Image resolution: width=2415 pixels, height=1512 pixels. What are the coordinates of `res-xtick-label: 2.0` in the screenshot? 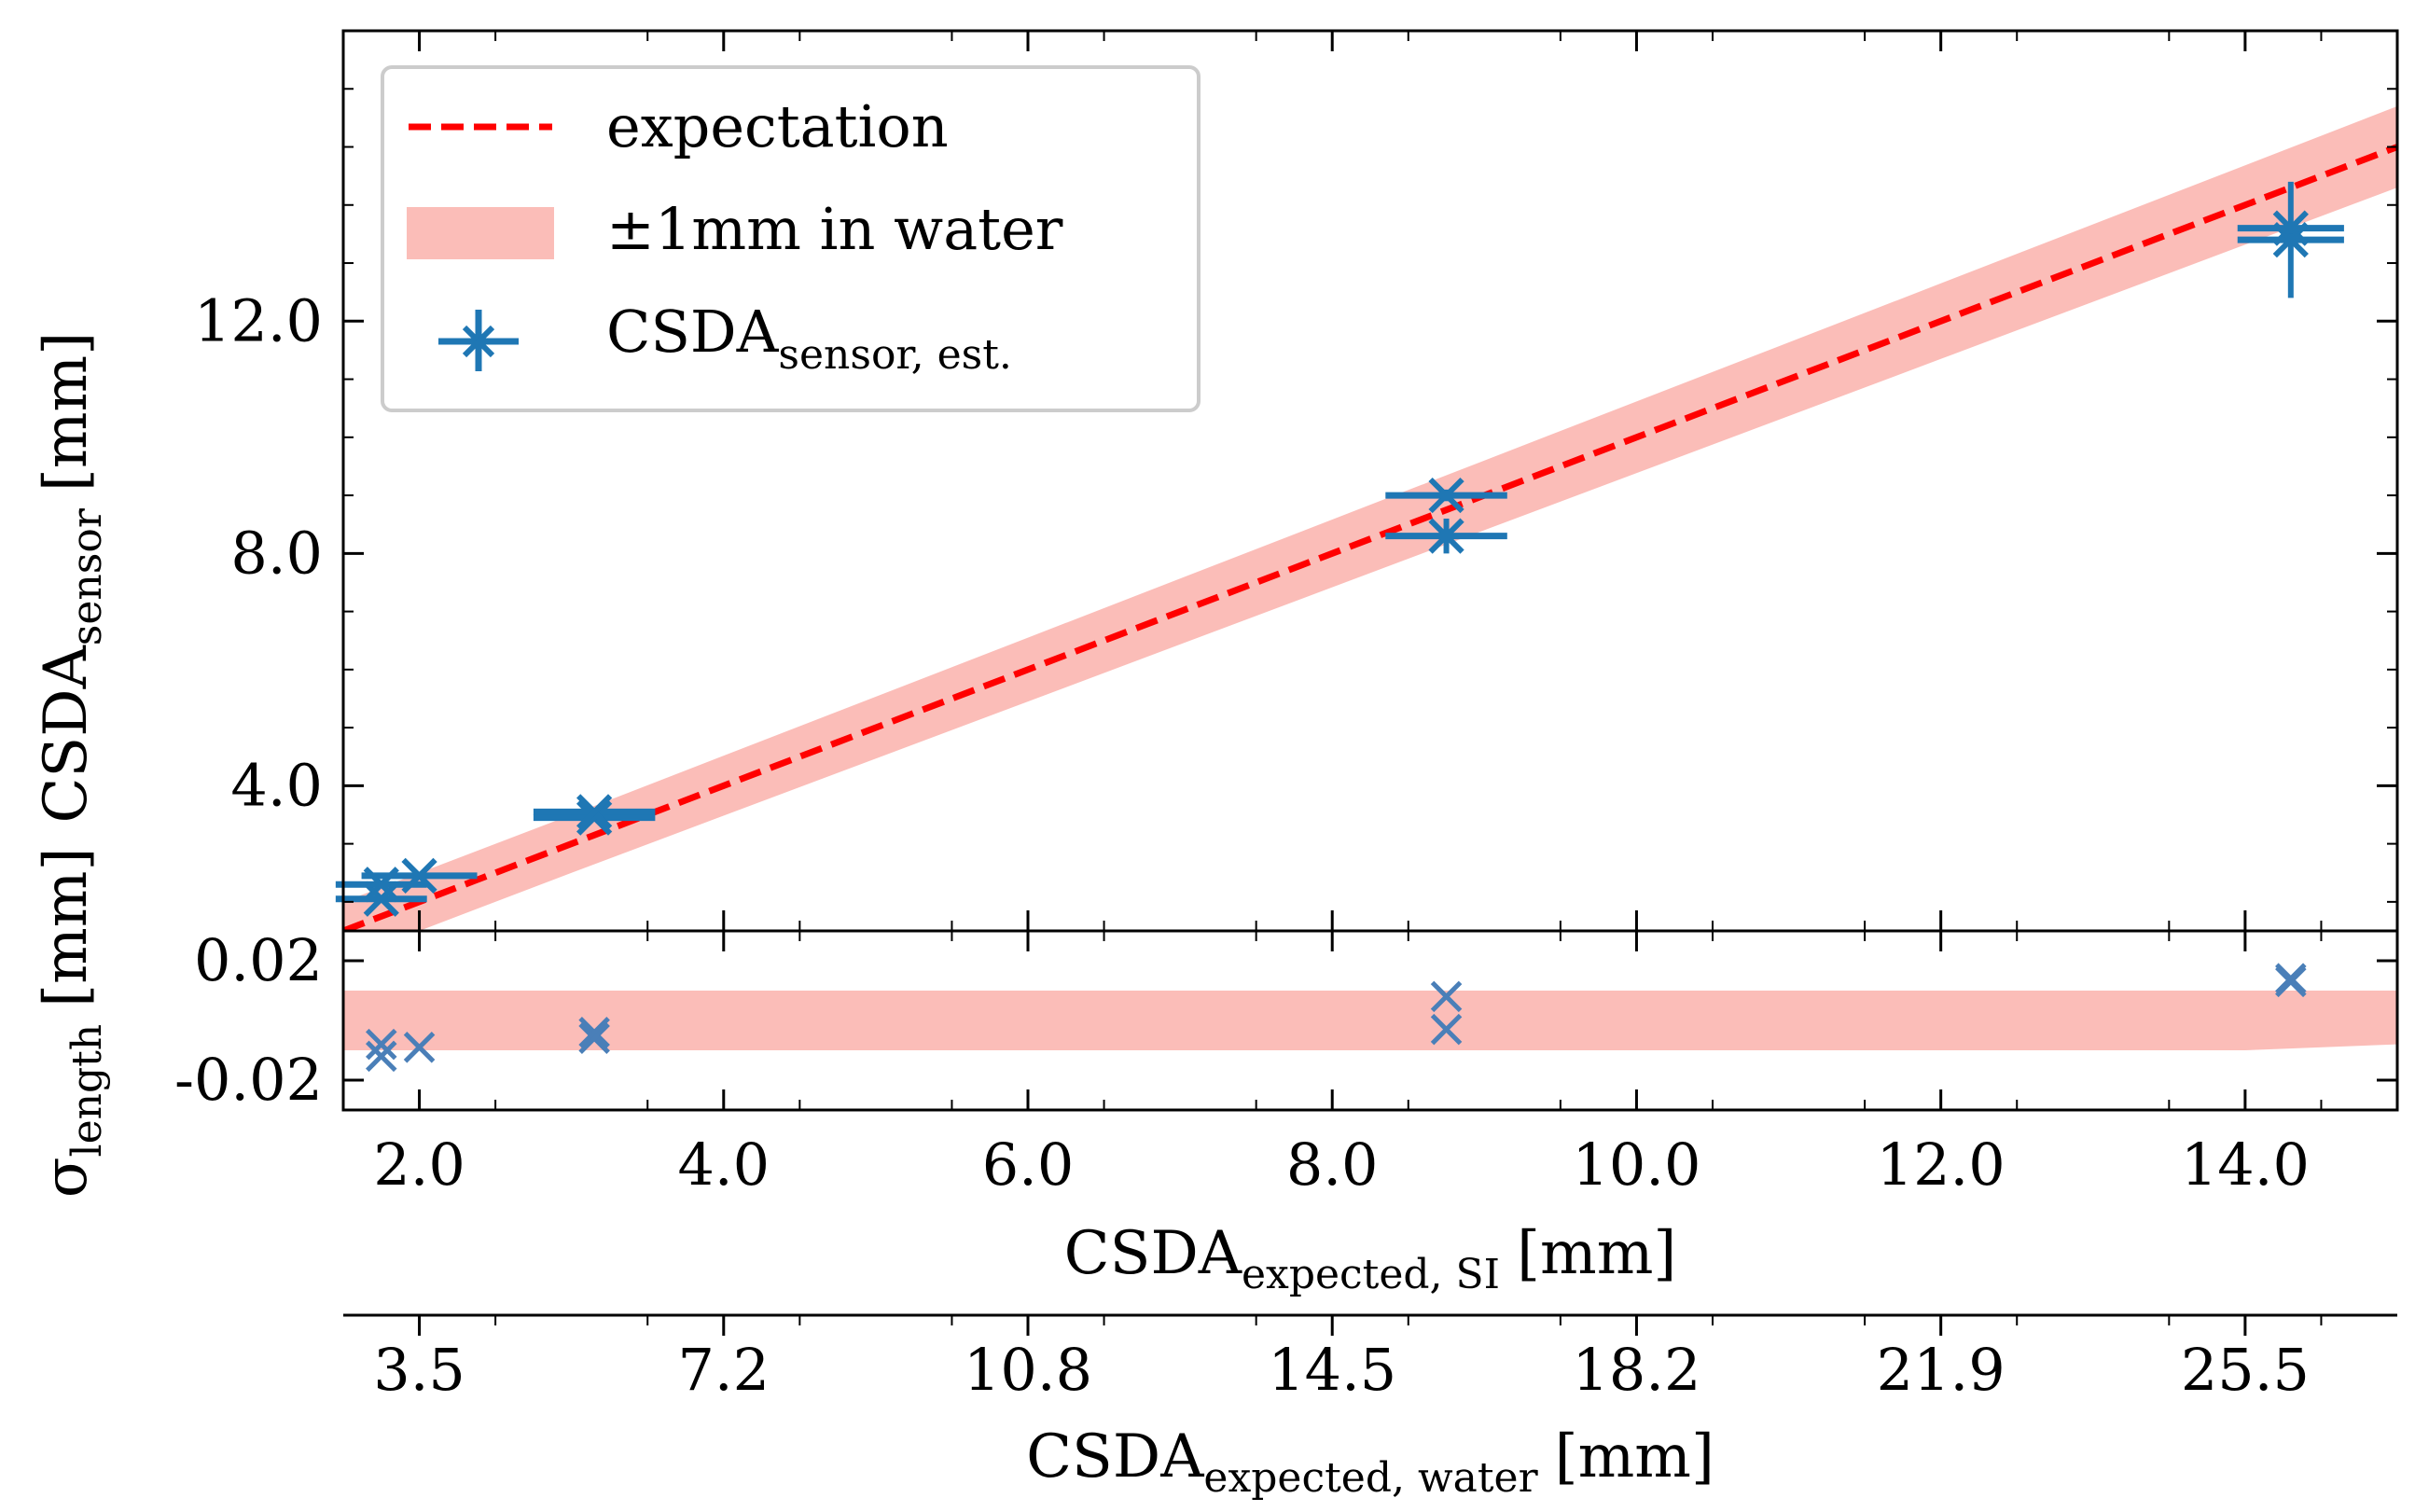 It's located at (419, 1165).